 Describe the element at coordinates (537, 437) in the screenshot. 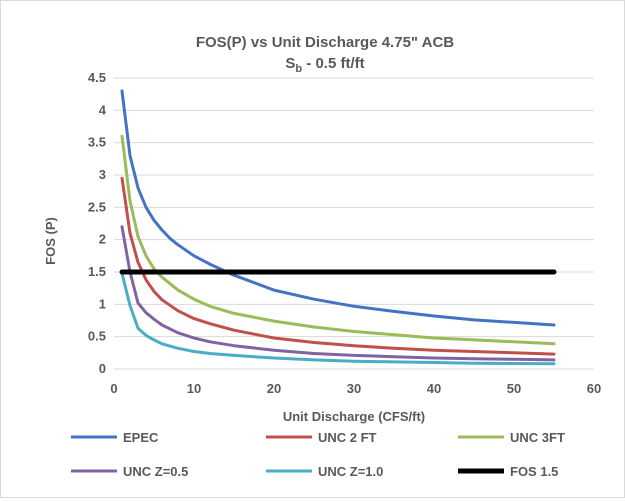

I see `legend-label: UNC 3FT` at that location.